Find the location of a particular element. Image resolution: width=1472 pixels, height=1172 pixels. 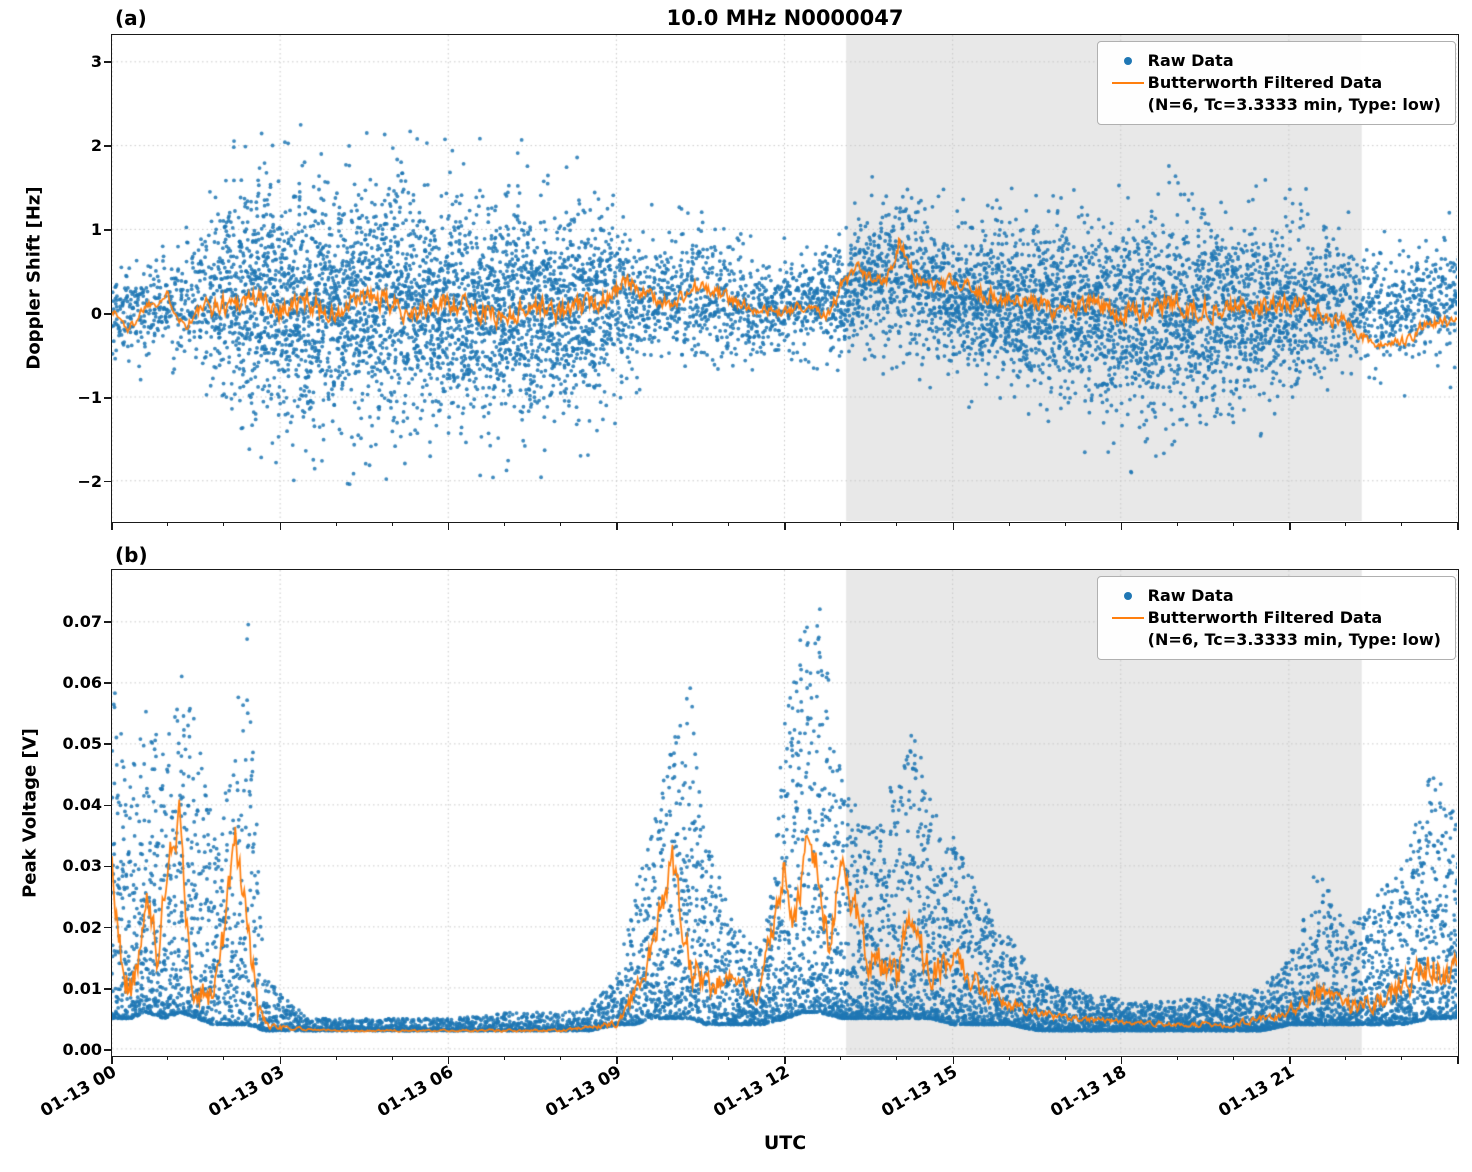

figure-title: 10.0 MHz N0000047 is located at coordinates (785, 18).